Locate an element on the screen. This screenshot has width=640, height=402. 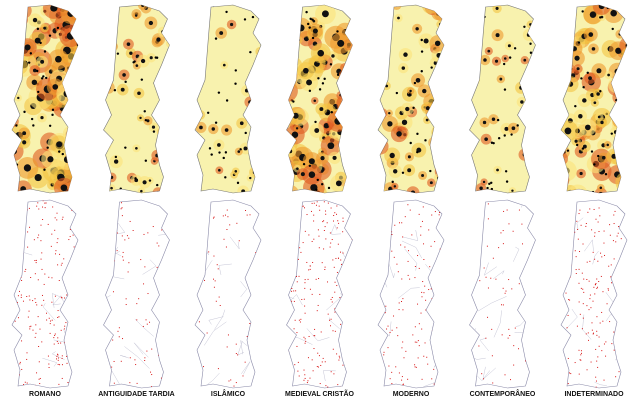
period-label: MEDIEVAL CRISTÃO is located at coordinates (320, 393).